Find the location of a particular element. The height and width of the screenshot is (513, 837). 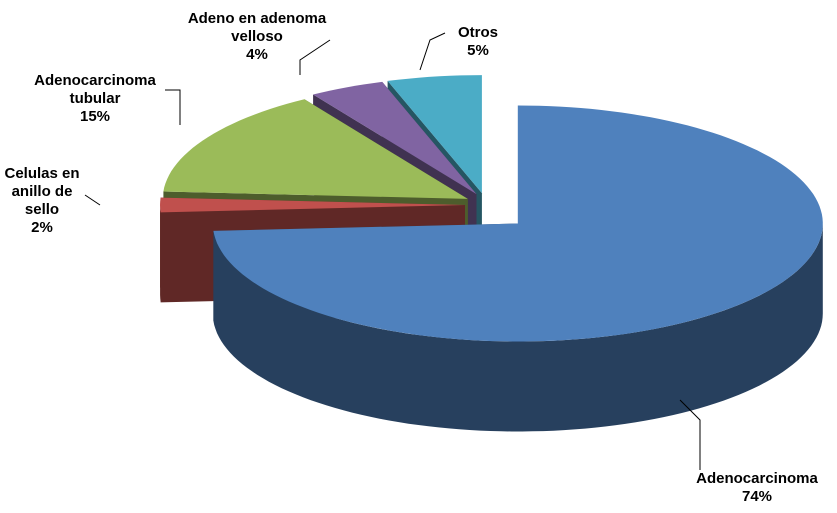

label-value: 4% is located at coordinates (257, 54).